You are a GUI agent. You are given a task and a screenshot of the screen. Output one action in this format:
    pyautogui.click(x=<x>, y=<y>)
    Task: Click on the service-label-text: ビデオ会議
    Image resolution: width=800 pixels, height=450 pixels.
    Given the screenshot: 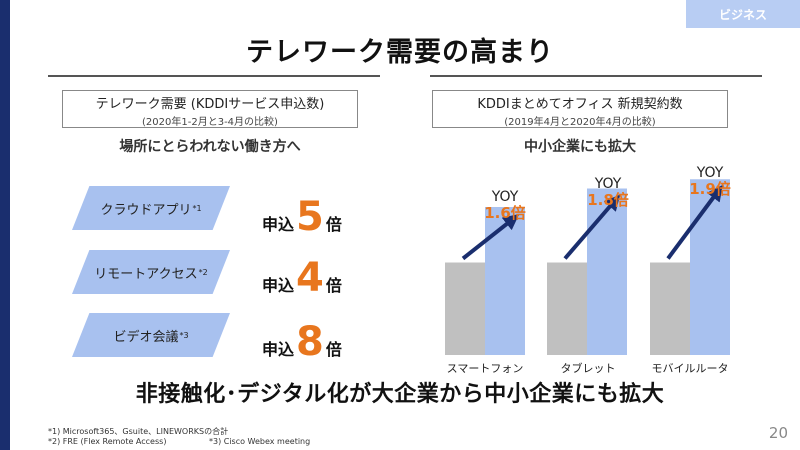 What is the action you would take?
    pyautogui.click(x=146, y=337)
    